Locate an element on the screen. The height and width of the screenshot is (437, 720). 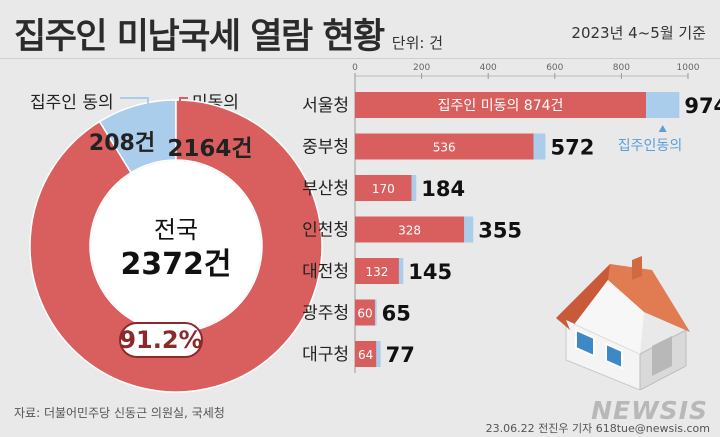
bar-total-label: 355 is located at coordinates (500, 231).